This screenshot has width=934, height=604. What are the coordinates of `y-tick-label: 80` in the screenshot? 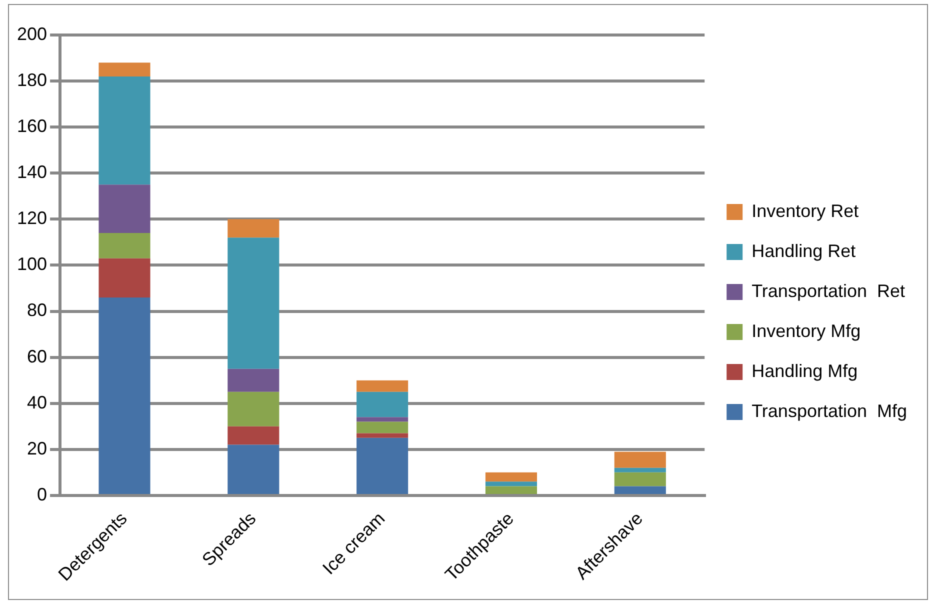 It's located at (37, 310).